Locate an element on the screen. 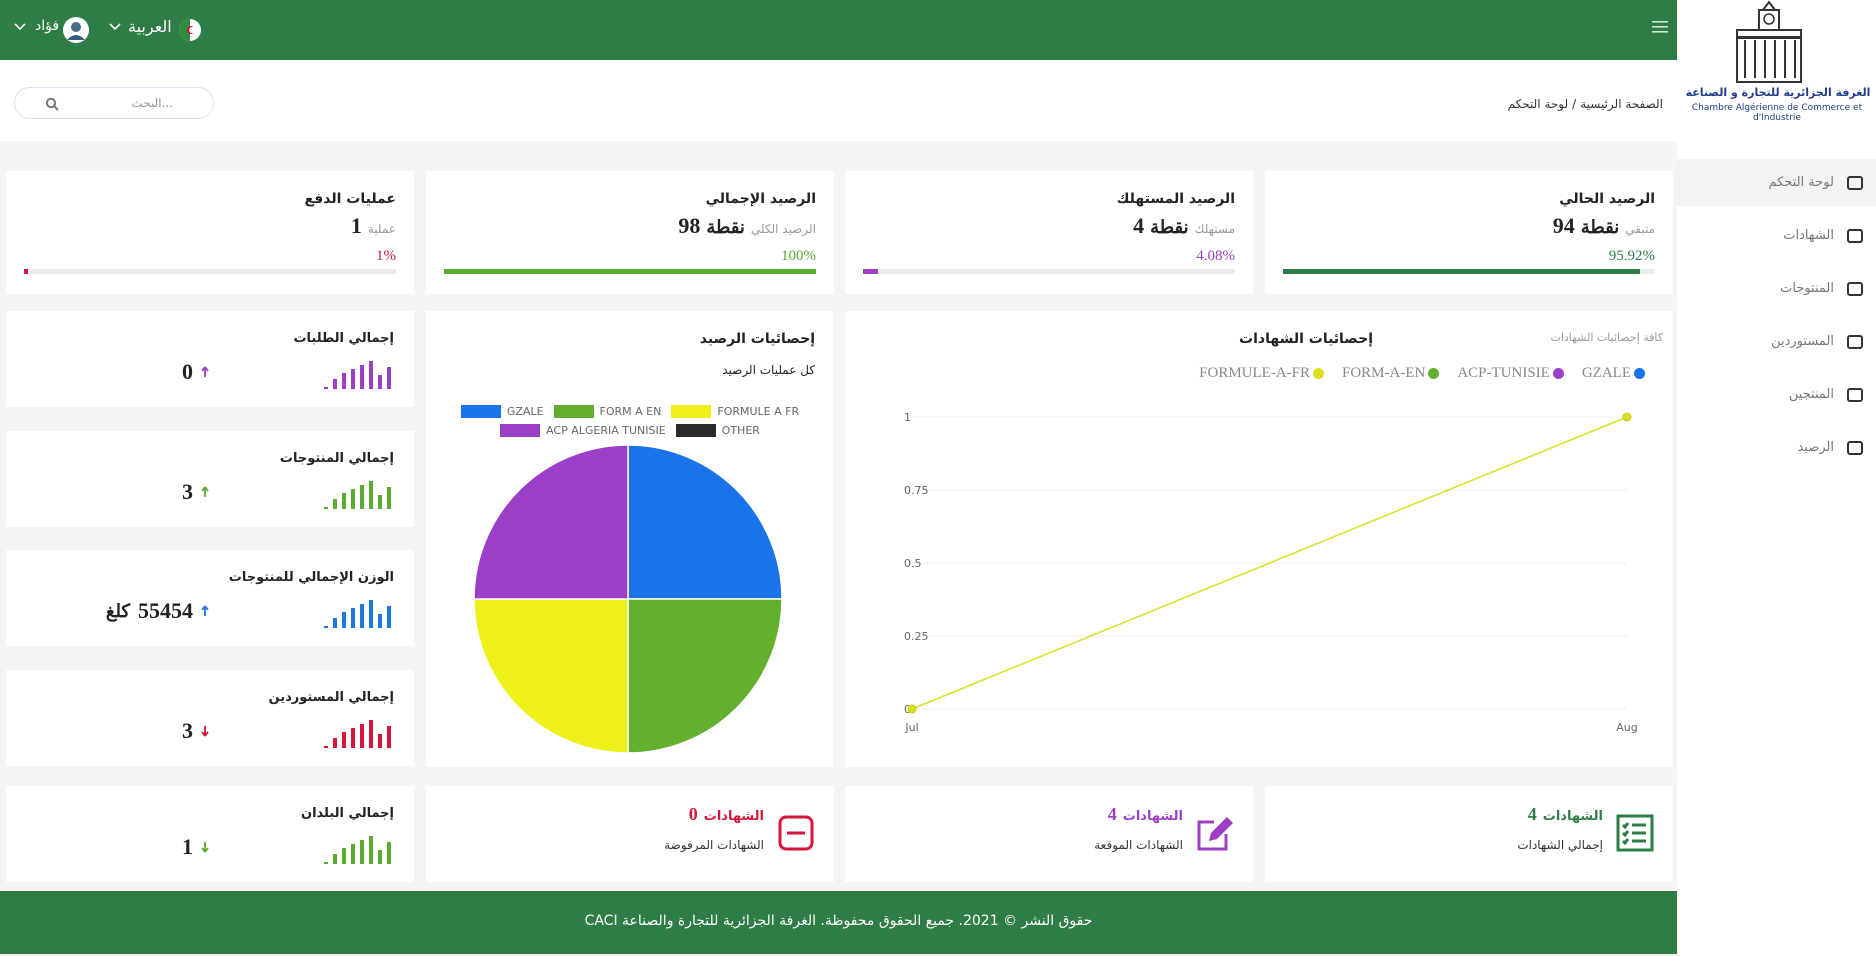  menu-label: المنتوجات is located at coordinates (1807, 288).